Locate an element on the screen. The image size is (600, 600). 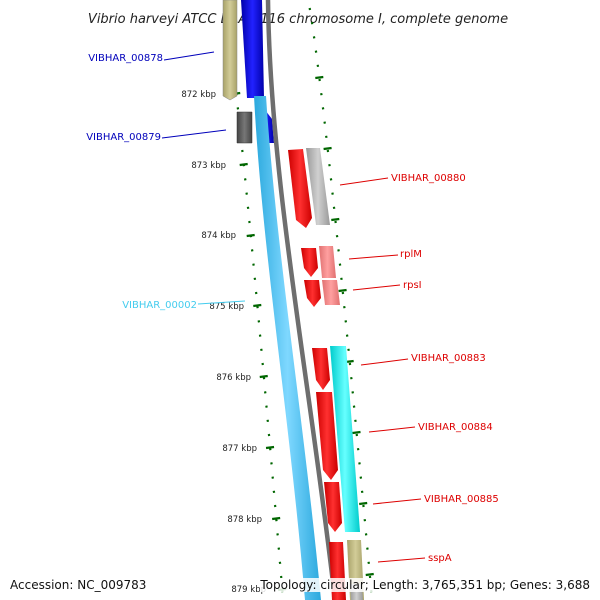
gene-rpsi-arrow is located at coordinates (312, 293).